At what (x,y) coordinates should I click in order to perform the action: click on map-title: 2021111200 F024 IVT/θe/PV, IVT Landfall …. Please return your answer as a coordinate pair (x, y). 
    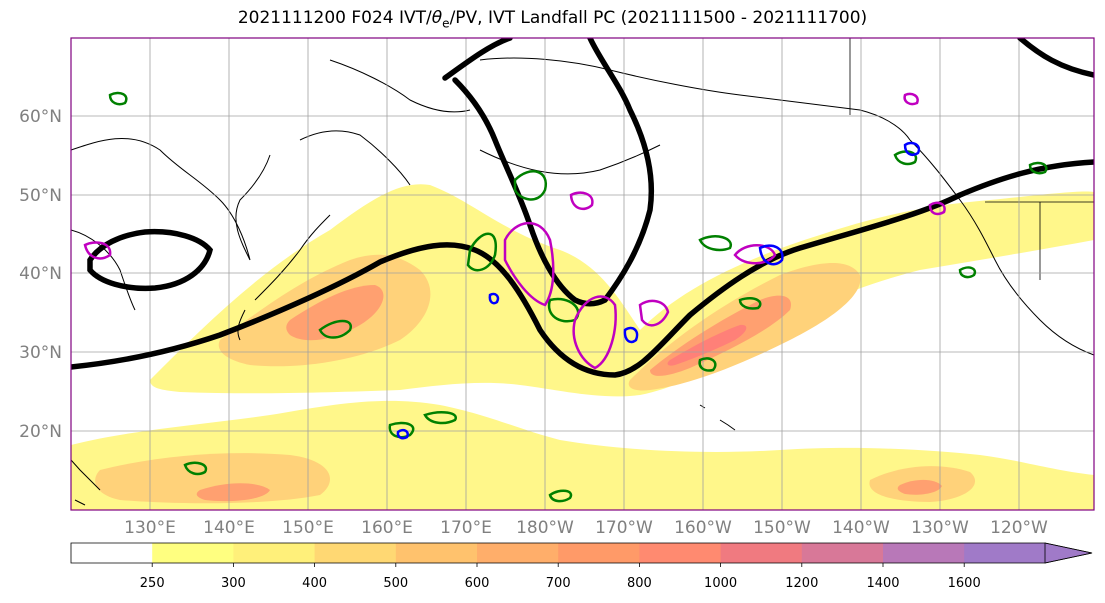
    Looking at the image, I should click on (552, 19).